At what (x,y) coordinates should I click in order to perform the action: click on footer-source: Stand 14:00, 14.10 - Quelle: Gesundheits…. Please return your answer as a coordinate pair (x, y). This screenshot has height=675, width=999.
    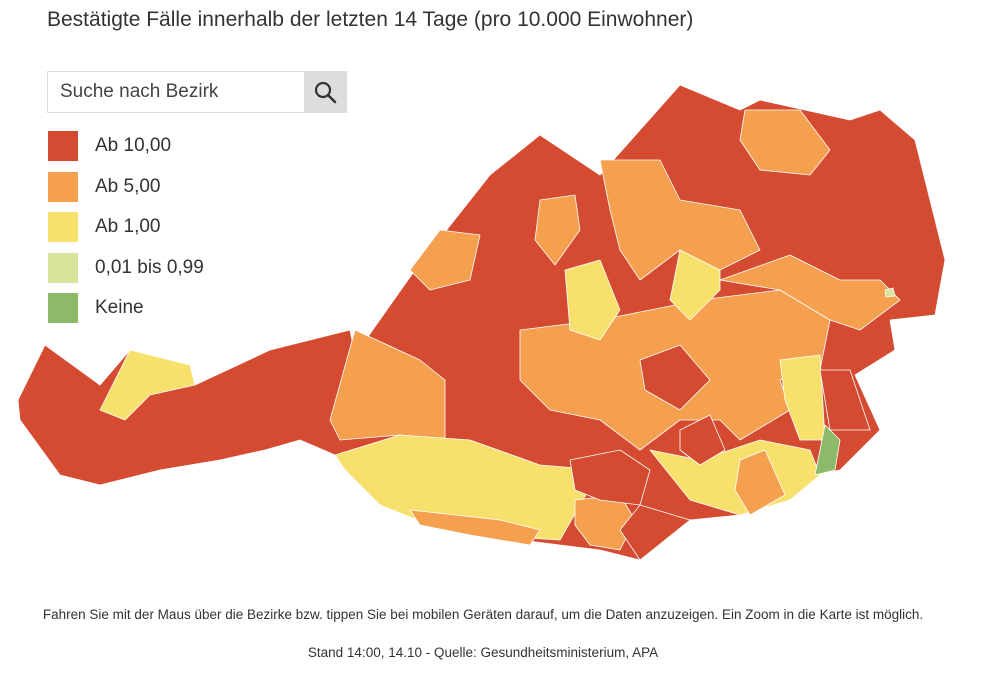
    Looking at the image, I should click on (483, 652).